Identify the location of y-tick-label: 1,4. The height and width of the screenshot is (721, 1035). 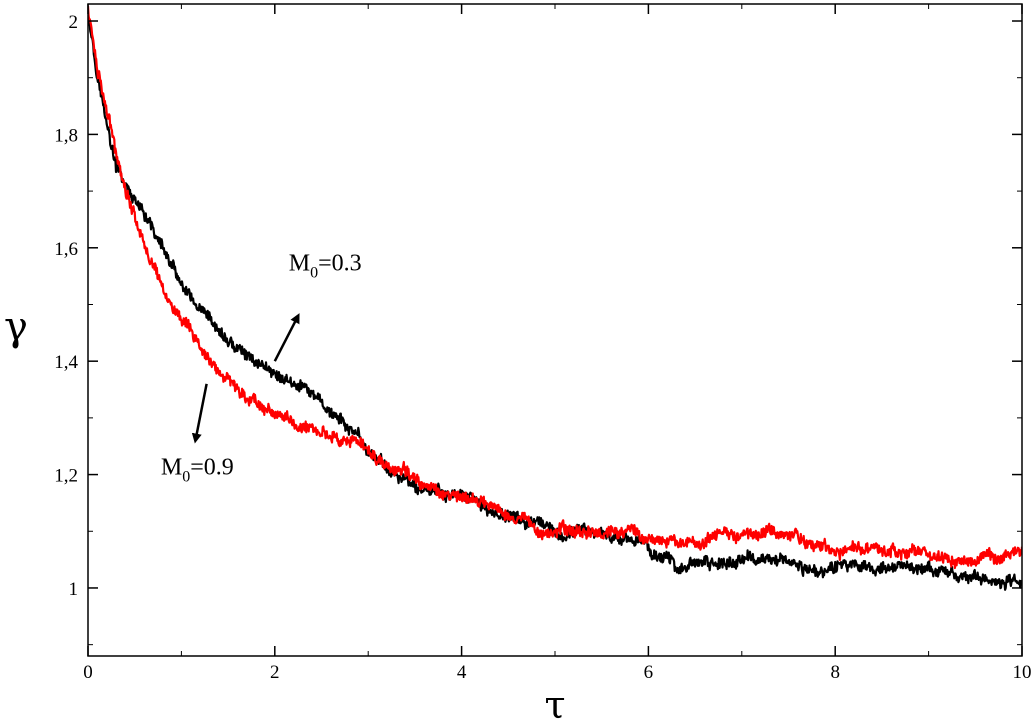
(66, 362).